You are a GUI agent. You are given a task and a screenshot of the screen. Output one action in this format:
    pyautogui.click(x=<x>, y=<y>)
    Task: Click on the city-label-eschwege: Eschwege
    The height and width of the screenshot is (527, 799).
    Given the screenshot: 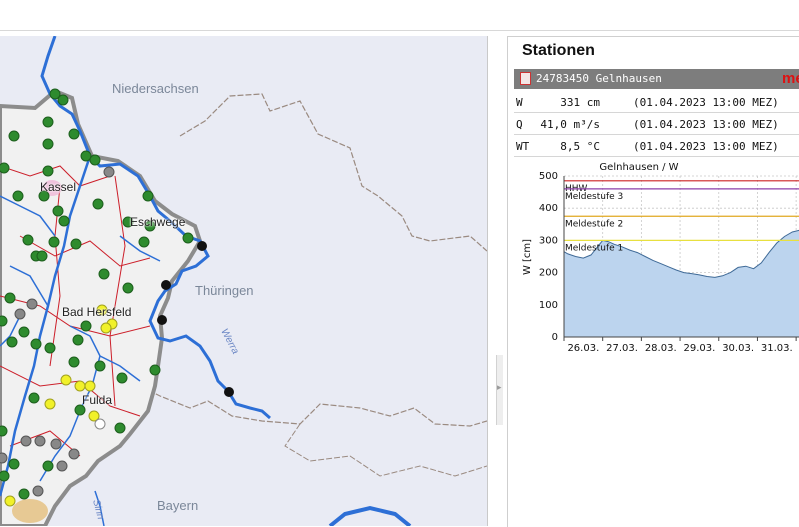 What is the action you would take?
    pyautogui.click(x=158, y=222)
    